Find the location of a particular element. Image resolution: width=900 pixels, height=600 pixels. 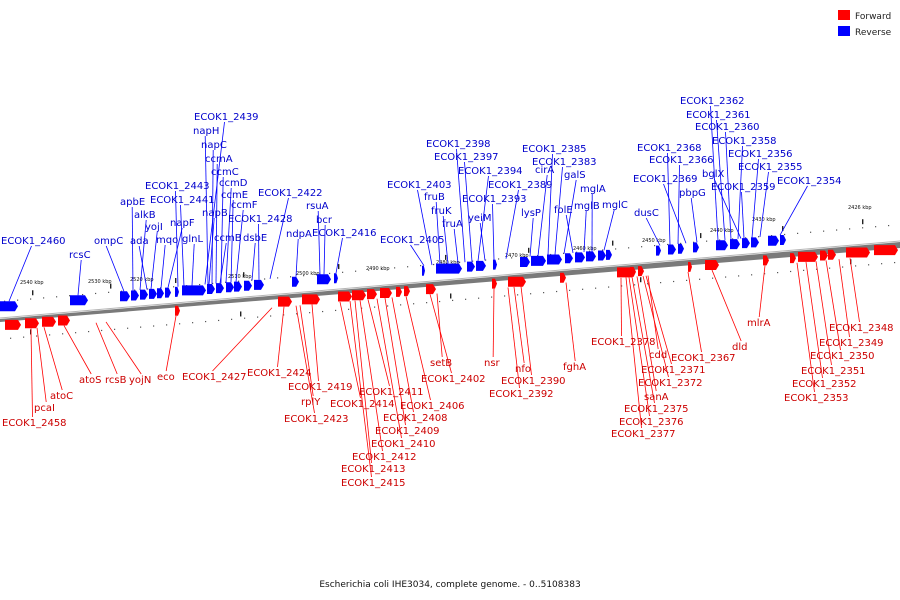

reverse-gene-label: pbpG is located at coordinates (692, 193).